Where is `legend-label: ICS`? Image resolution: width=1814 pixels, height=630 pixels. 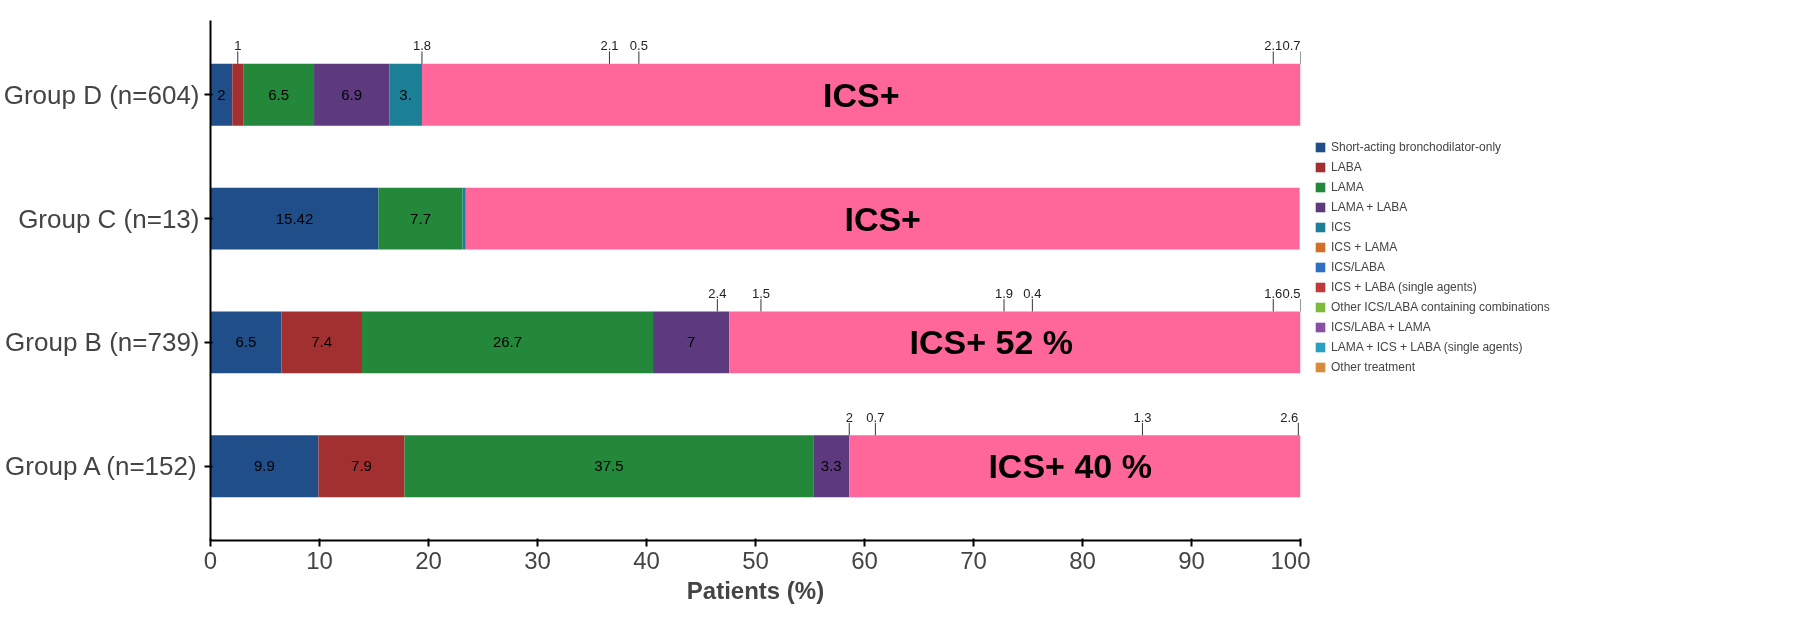
legend-label: ICS is located at coordinates (1341, 227).